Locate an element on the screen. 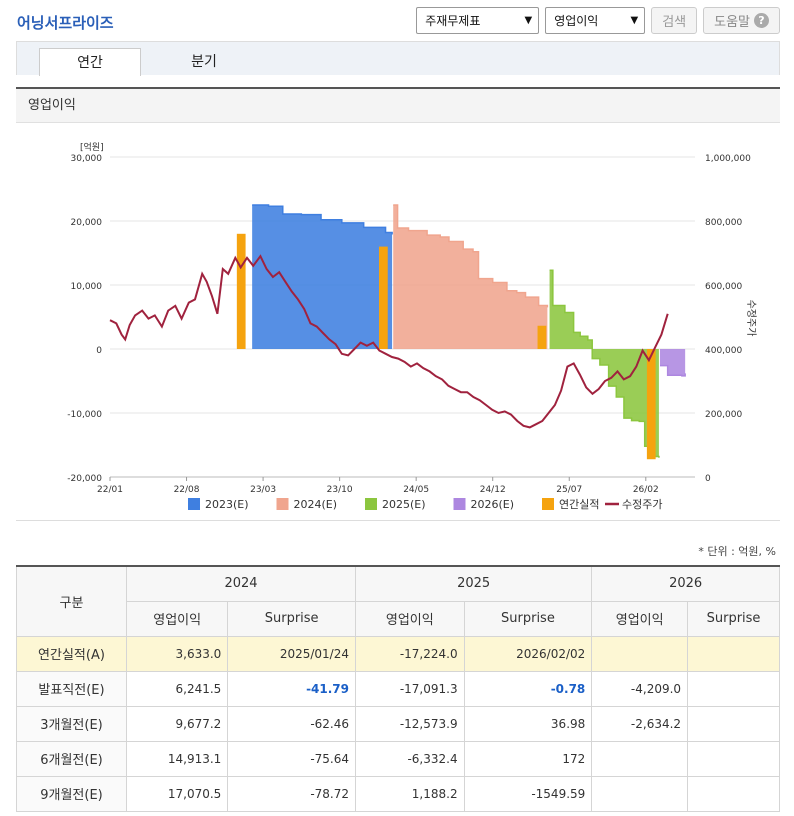 This screenshot has width=794, height=816. table-cell: 2025/01/24 is located at coordinates (291, 653).